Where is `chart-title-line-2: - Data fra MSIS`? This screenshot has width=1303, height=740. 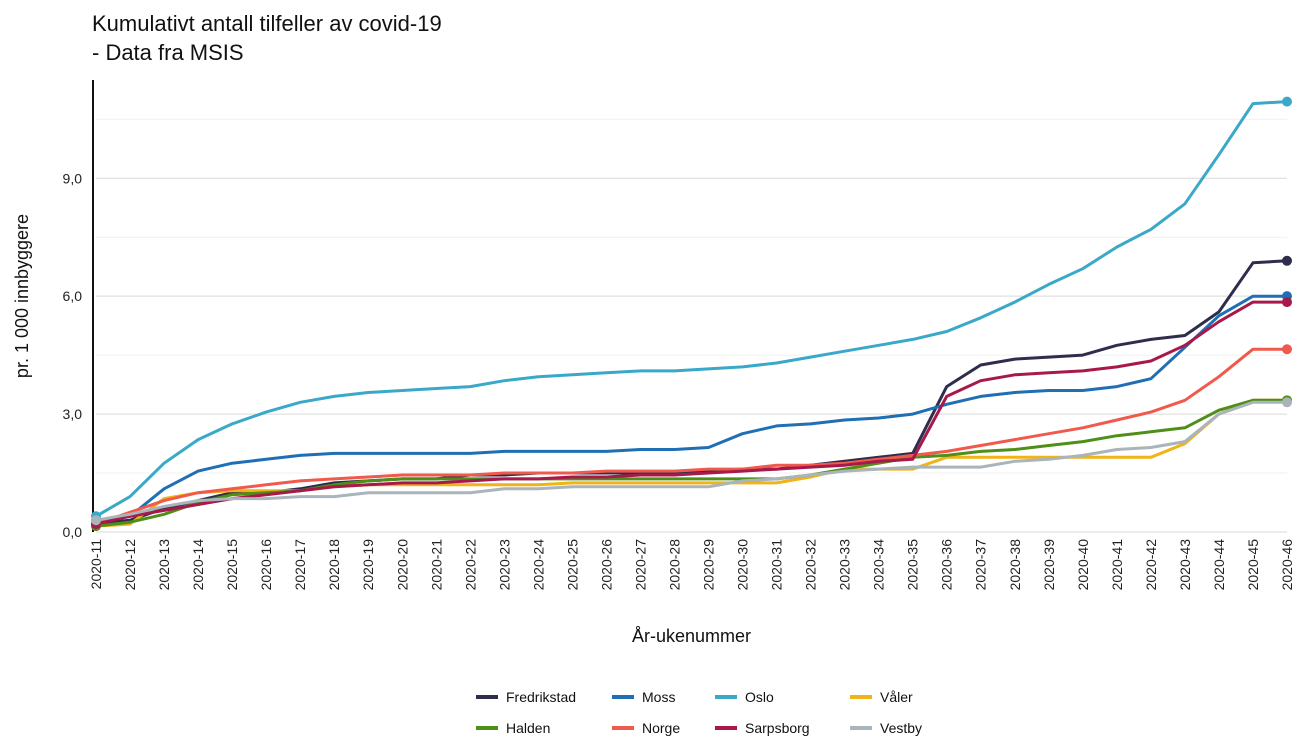
chart-title-line-2: - Data fra MSIS is located at coordinates (168, 52).